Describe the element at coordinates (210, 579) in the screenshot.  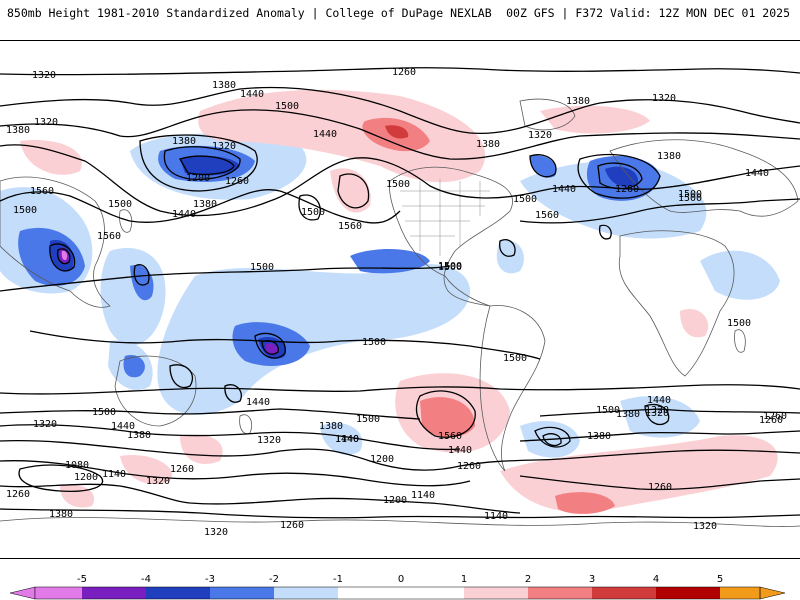
I see `colorbar-tick-label: -3` at that location.